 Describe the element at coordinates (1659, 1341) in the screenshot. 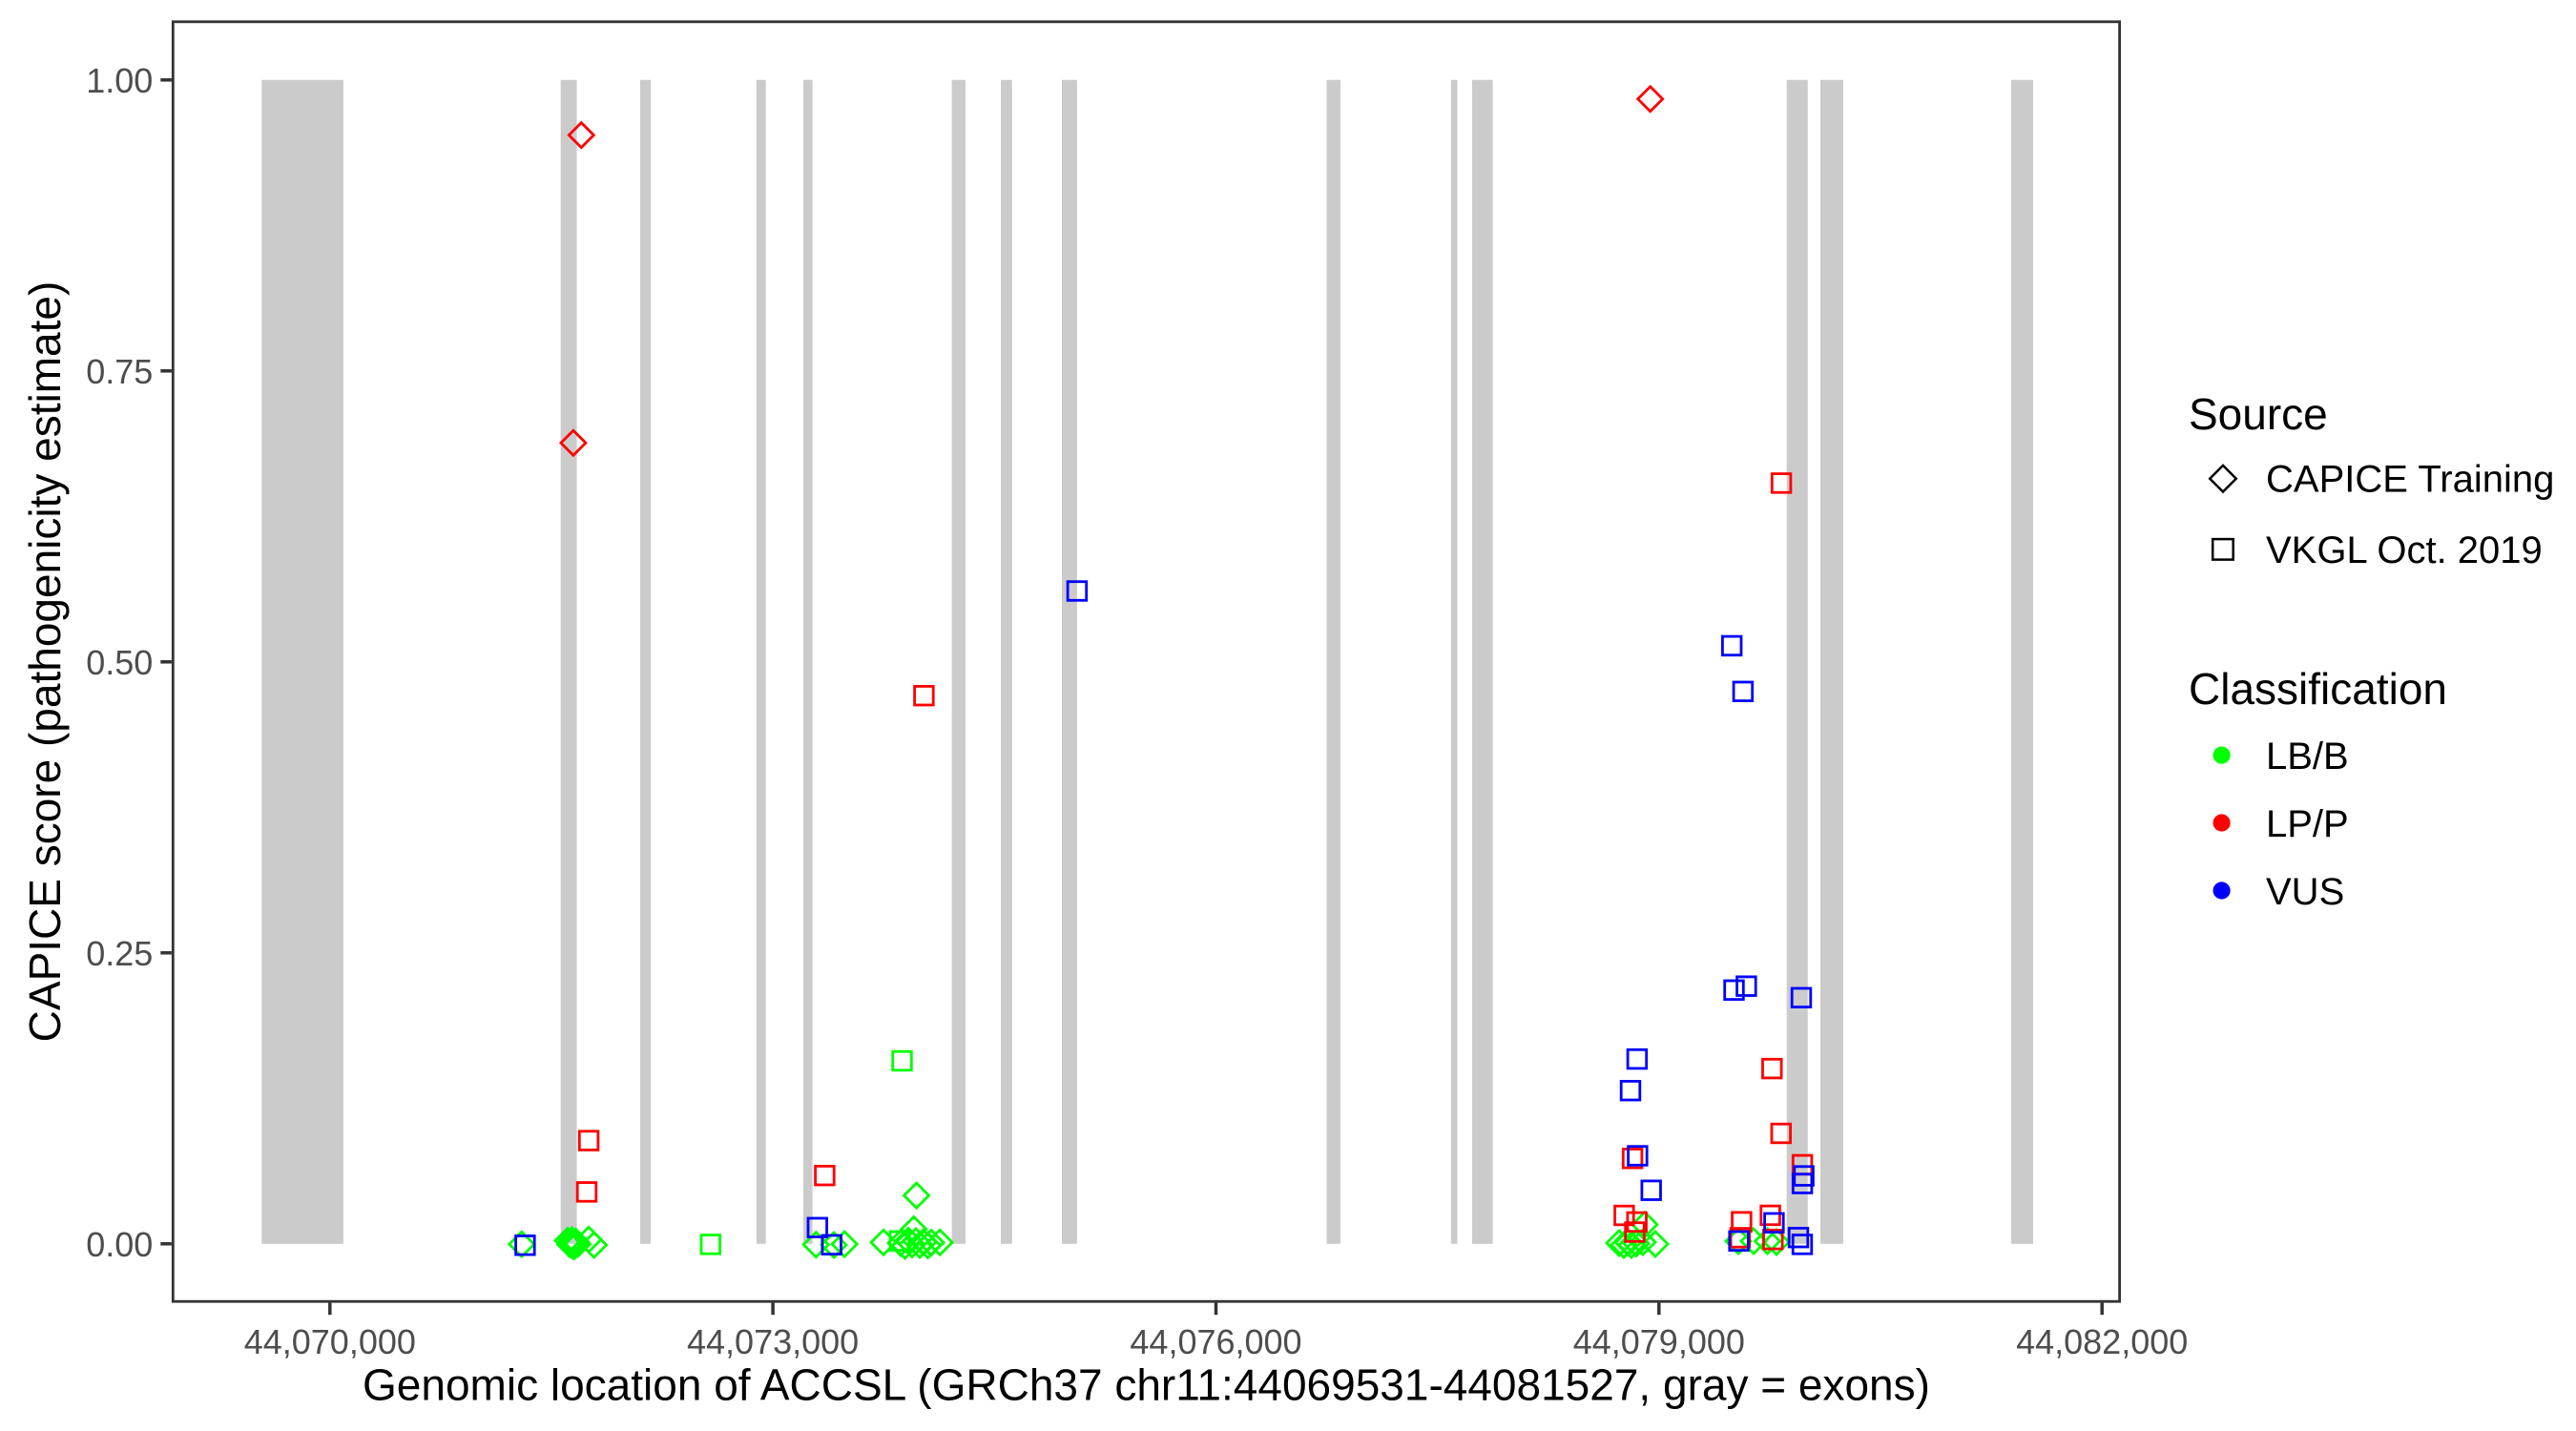

I see `svg-text: 44,079,000` at that location.